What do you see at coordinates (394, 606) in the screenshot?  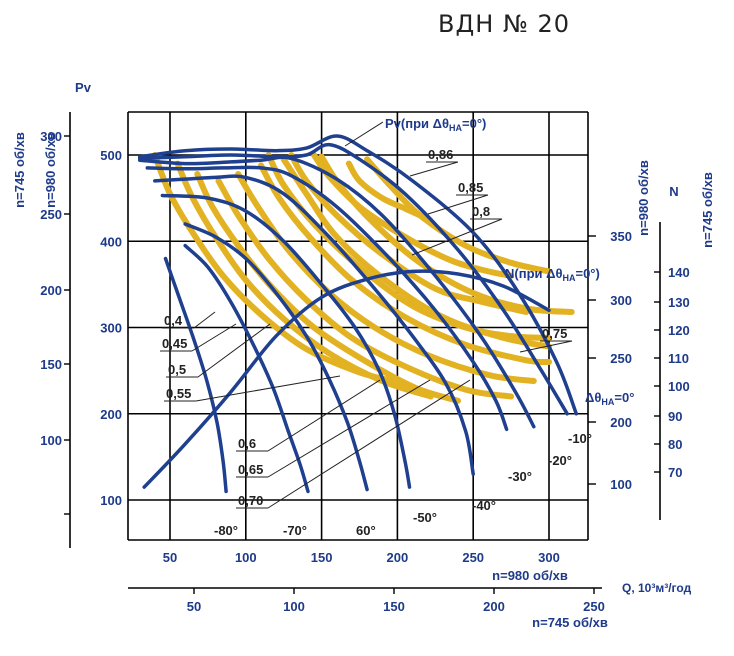 I see `x2-tick-label: 150` at bounding box center [394, 606].